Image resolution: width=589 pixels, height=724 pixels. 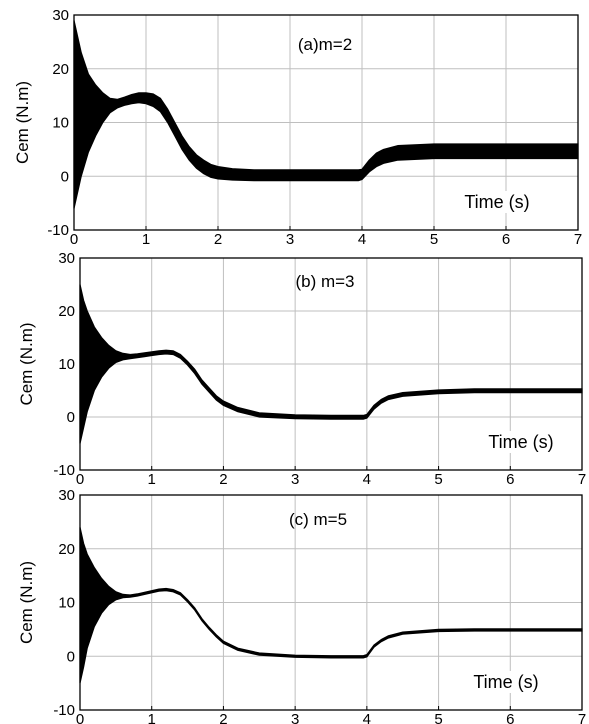 I want to click on panel-annotation: (c) m=5, so click(x=318, y=519).